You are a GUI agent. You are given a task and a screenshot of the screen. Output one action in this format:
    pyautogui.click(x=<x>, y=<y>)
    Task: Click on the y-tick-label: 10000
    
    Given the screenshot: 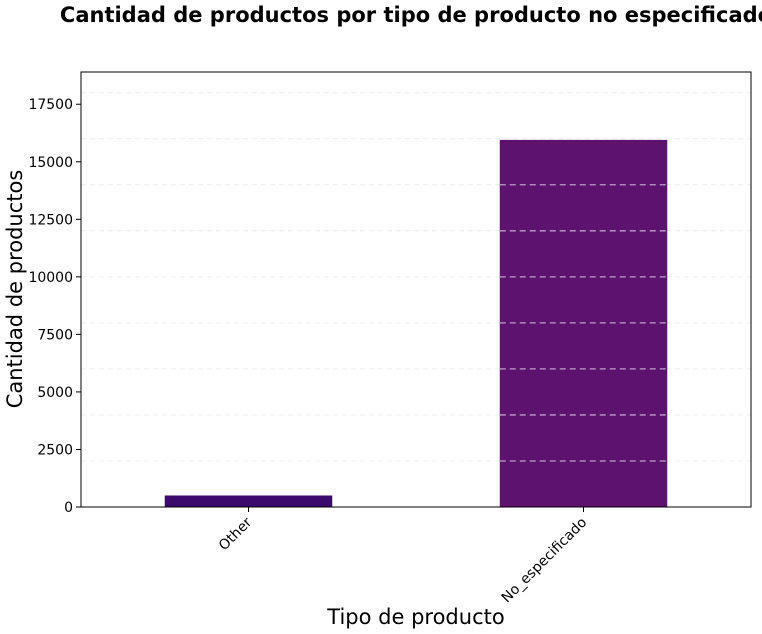 What is the action you would take?
    pyautogui.click(x=50, y=278)
    